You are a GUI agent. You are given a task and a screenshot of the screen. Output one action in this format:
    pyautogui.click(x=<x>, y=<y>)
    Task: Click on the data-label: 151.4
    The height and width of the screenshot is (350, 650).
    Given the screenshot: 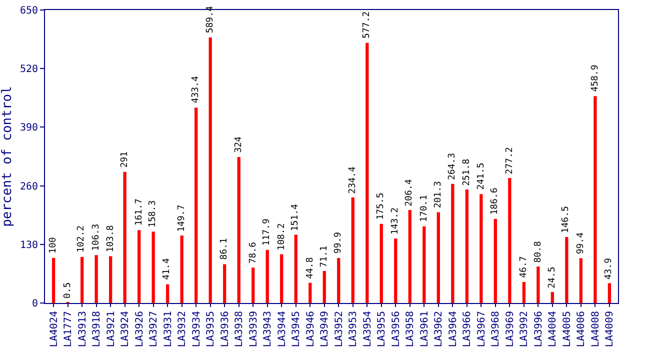 What is the action you would take?
    pyautogui.click(x=295, y=218)
    